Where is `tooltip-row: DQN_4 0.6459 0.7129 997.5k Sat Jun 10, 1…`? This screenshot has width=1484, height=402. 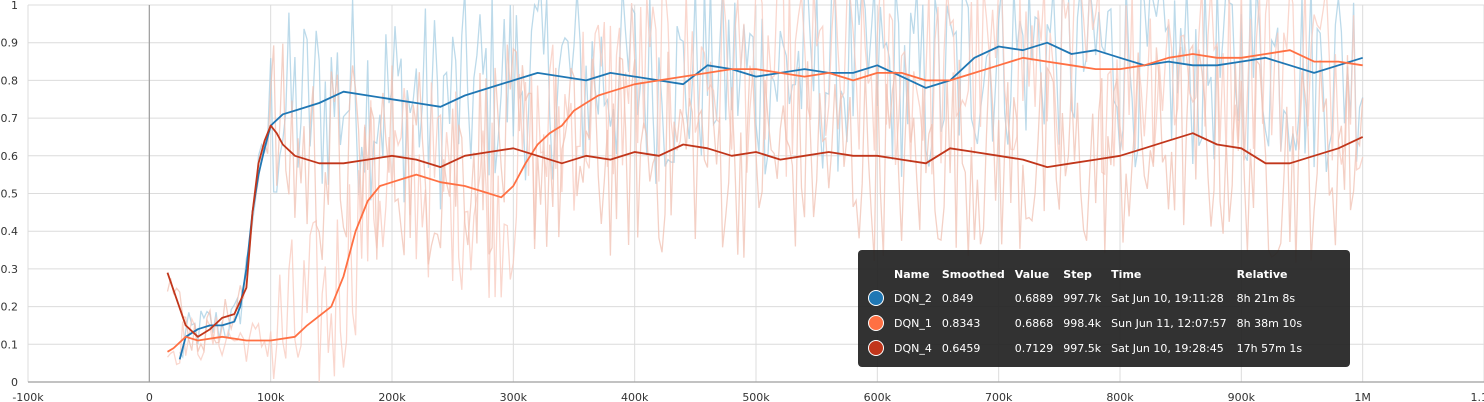 tooltip-row: DQN_4 0.6459 0.7129 997.5k Sat Jun 10, 1… is located at coordinates (1090, 352).